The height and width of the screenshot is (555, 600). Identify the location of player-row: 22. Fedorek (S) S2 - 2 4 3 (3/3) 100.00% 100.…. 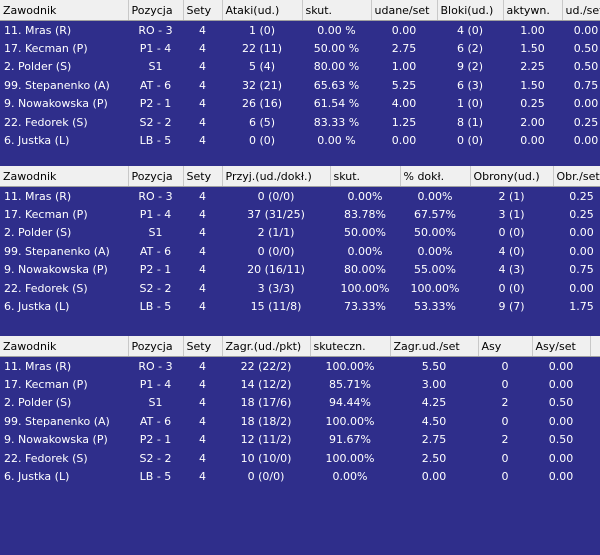
(300, 288).